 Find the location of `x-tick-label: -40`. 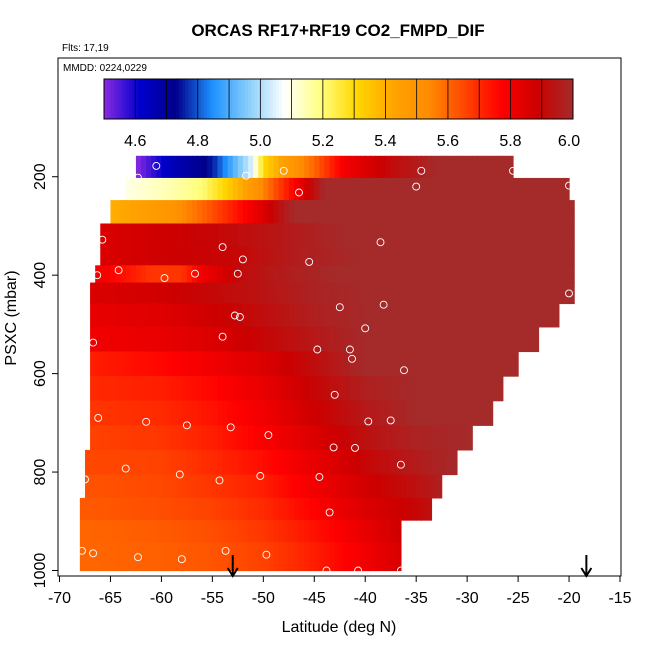

x-tick-label: -40 is located at coordinates (365, 598).